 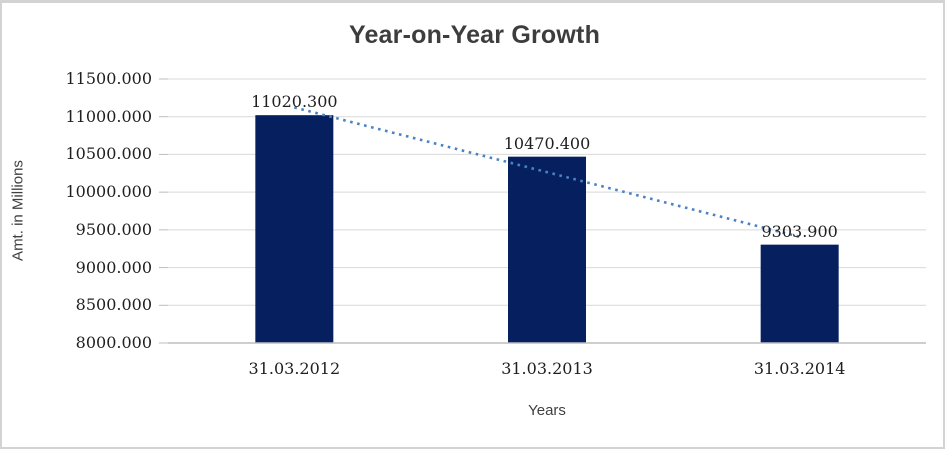 I want to click on y-tick-label: 10000.000, so click(x=108, y=192).